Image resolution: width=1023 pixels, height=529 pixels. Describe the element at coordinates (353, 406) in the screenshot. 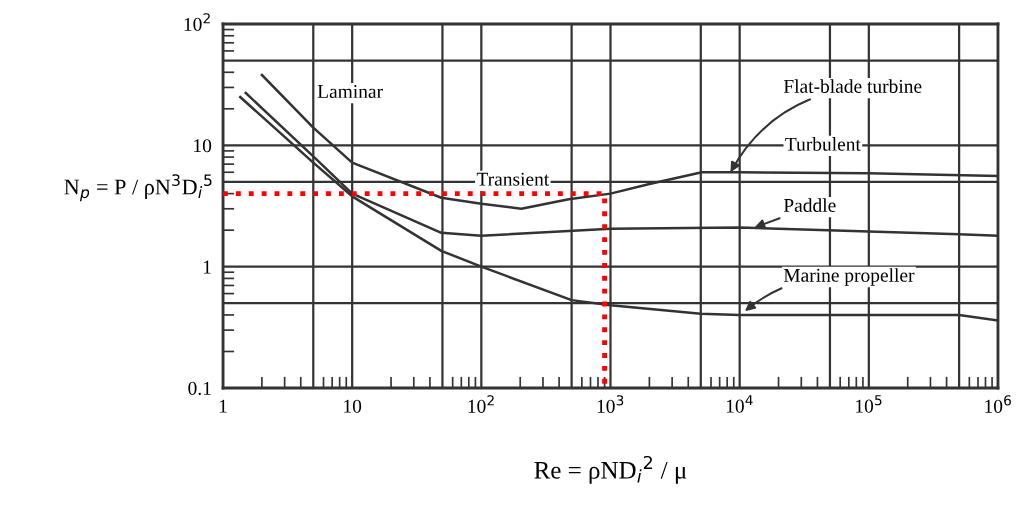

I see `x-tick-label: 10` at that location.